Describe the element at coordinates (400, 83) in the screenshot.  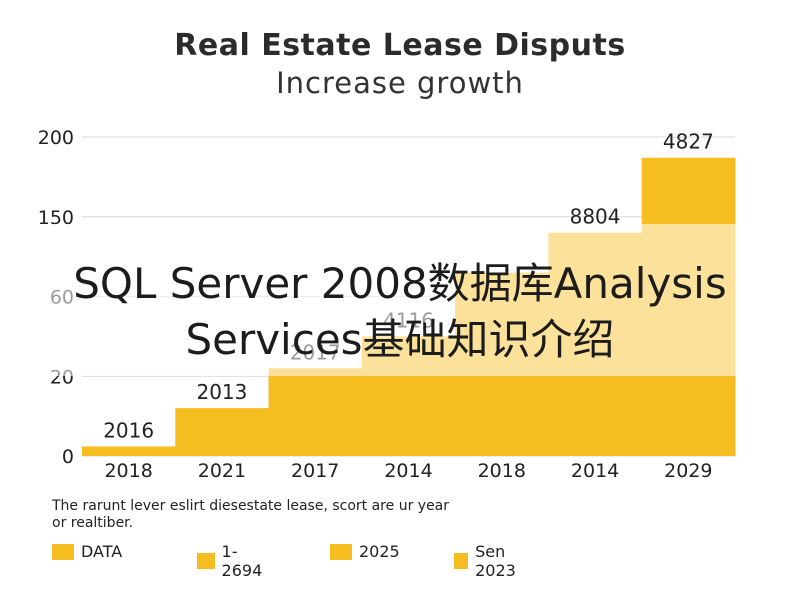
I see `chart-subtitle: Increase growth` at that location.